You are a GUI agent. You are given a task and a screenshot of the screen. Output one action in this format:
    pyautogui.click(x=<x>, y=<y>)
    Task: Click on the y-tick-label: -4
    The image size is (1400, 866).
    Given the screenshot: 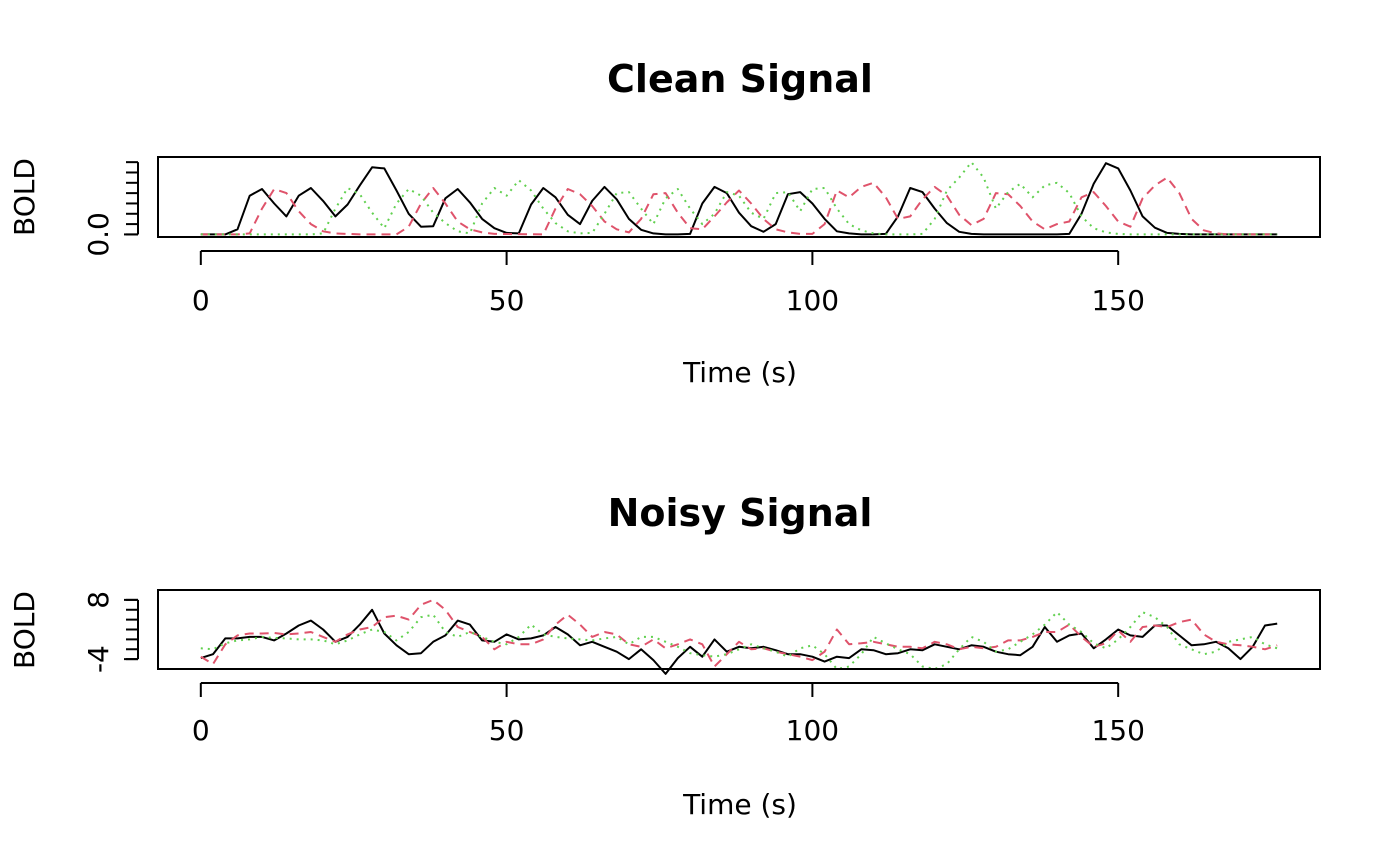 What is the action you would take?
    pyautogui.click(x=98, y=659)
    